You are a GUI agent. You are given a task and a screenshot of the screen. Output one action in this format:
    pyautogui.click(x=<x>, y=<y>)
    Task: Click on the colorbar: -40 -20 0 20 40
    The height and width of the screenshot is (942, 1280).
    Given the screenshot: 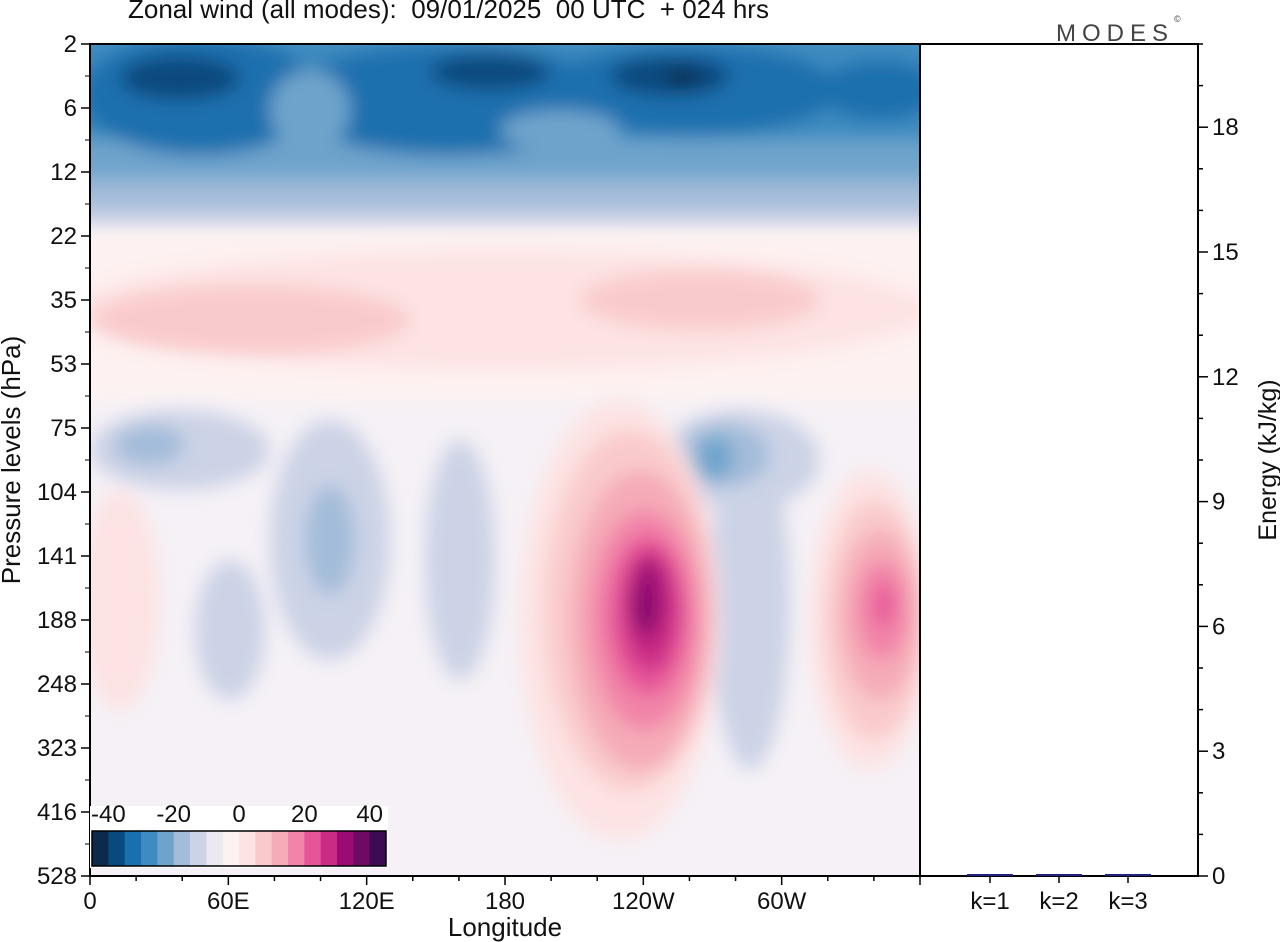 What is the action you would take?
    pyautogui.click(x=239, y=834)
    